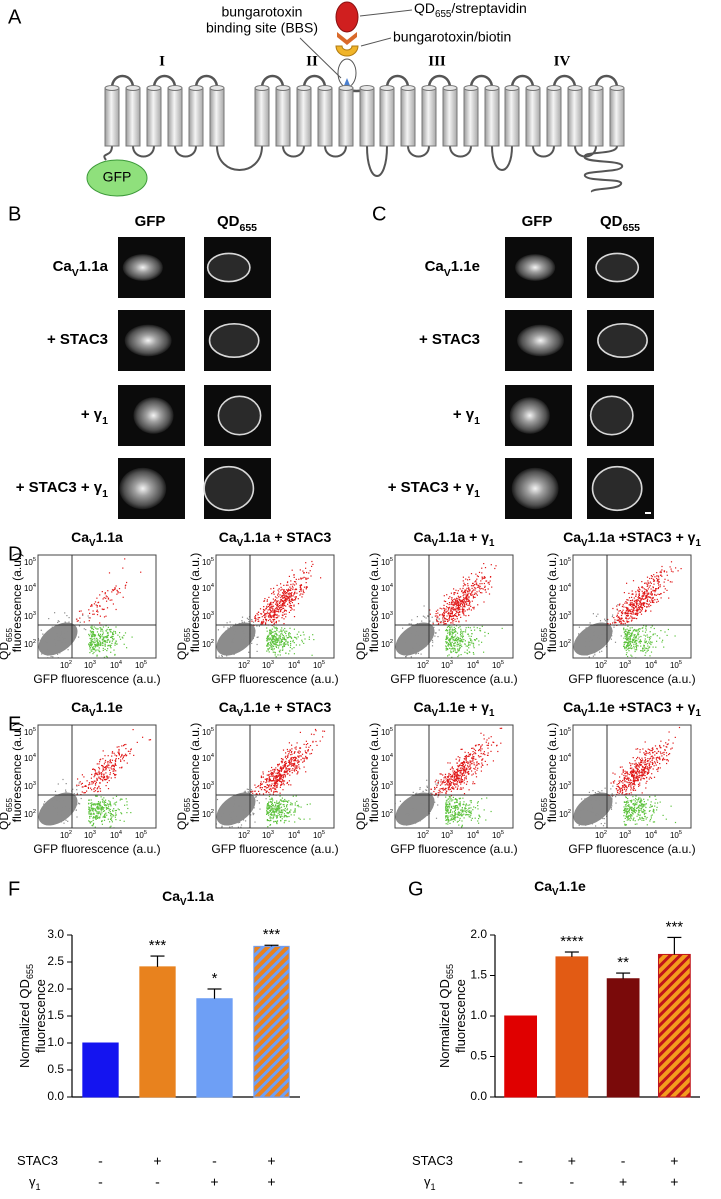 Image resolution: width=721 pixels, height=1199 pixels. Describe the element at coordinates (208, 644) in the screenshot. I see `y-tick-label: 10²` at that location.